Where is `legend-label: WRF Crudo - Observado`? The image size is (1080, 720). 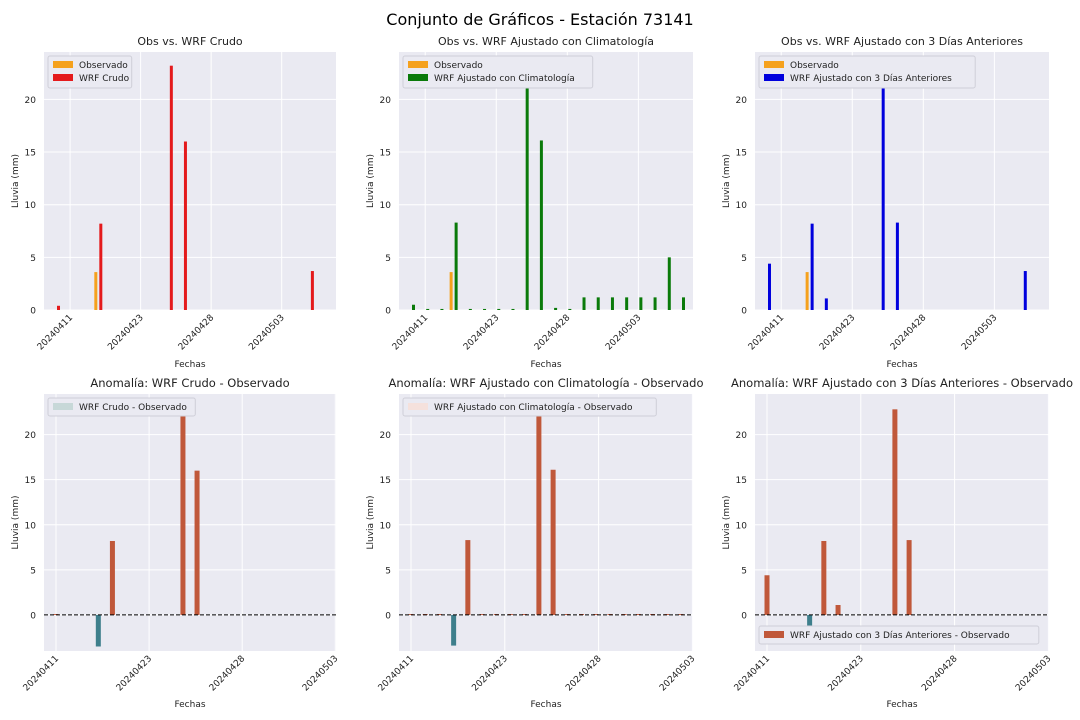
legend-label: WRF Crudo - Observado is located at coordinates (133, 408).